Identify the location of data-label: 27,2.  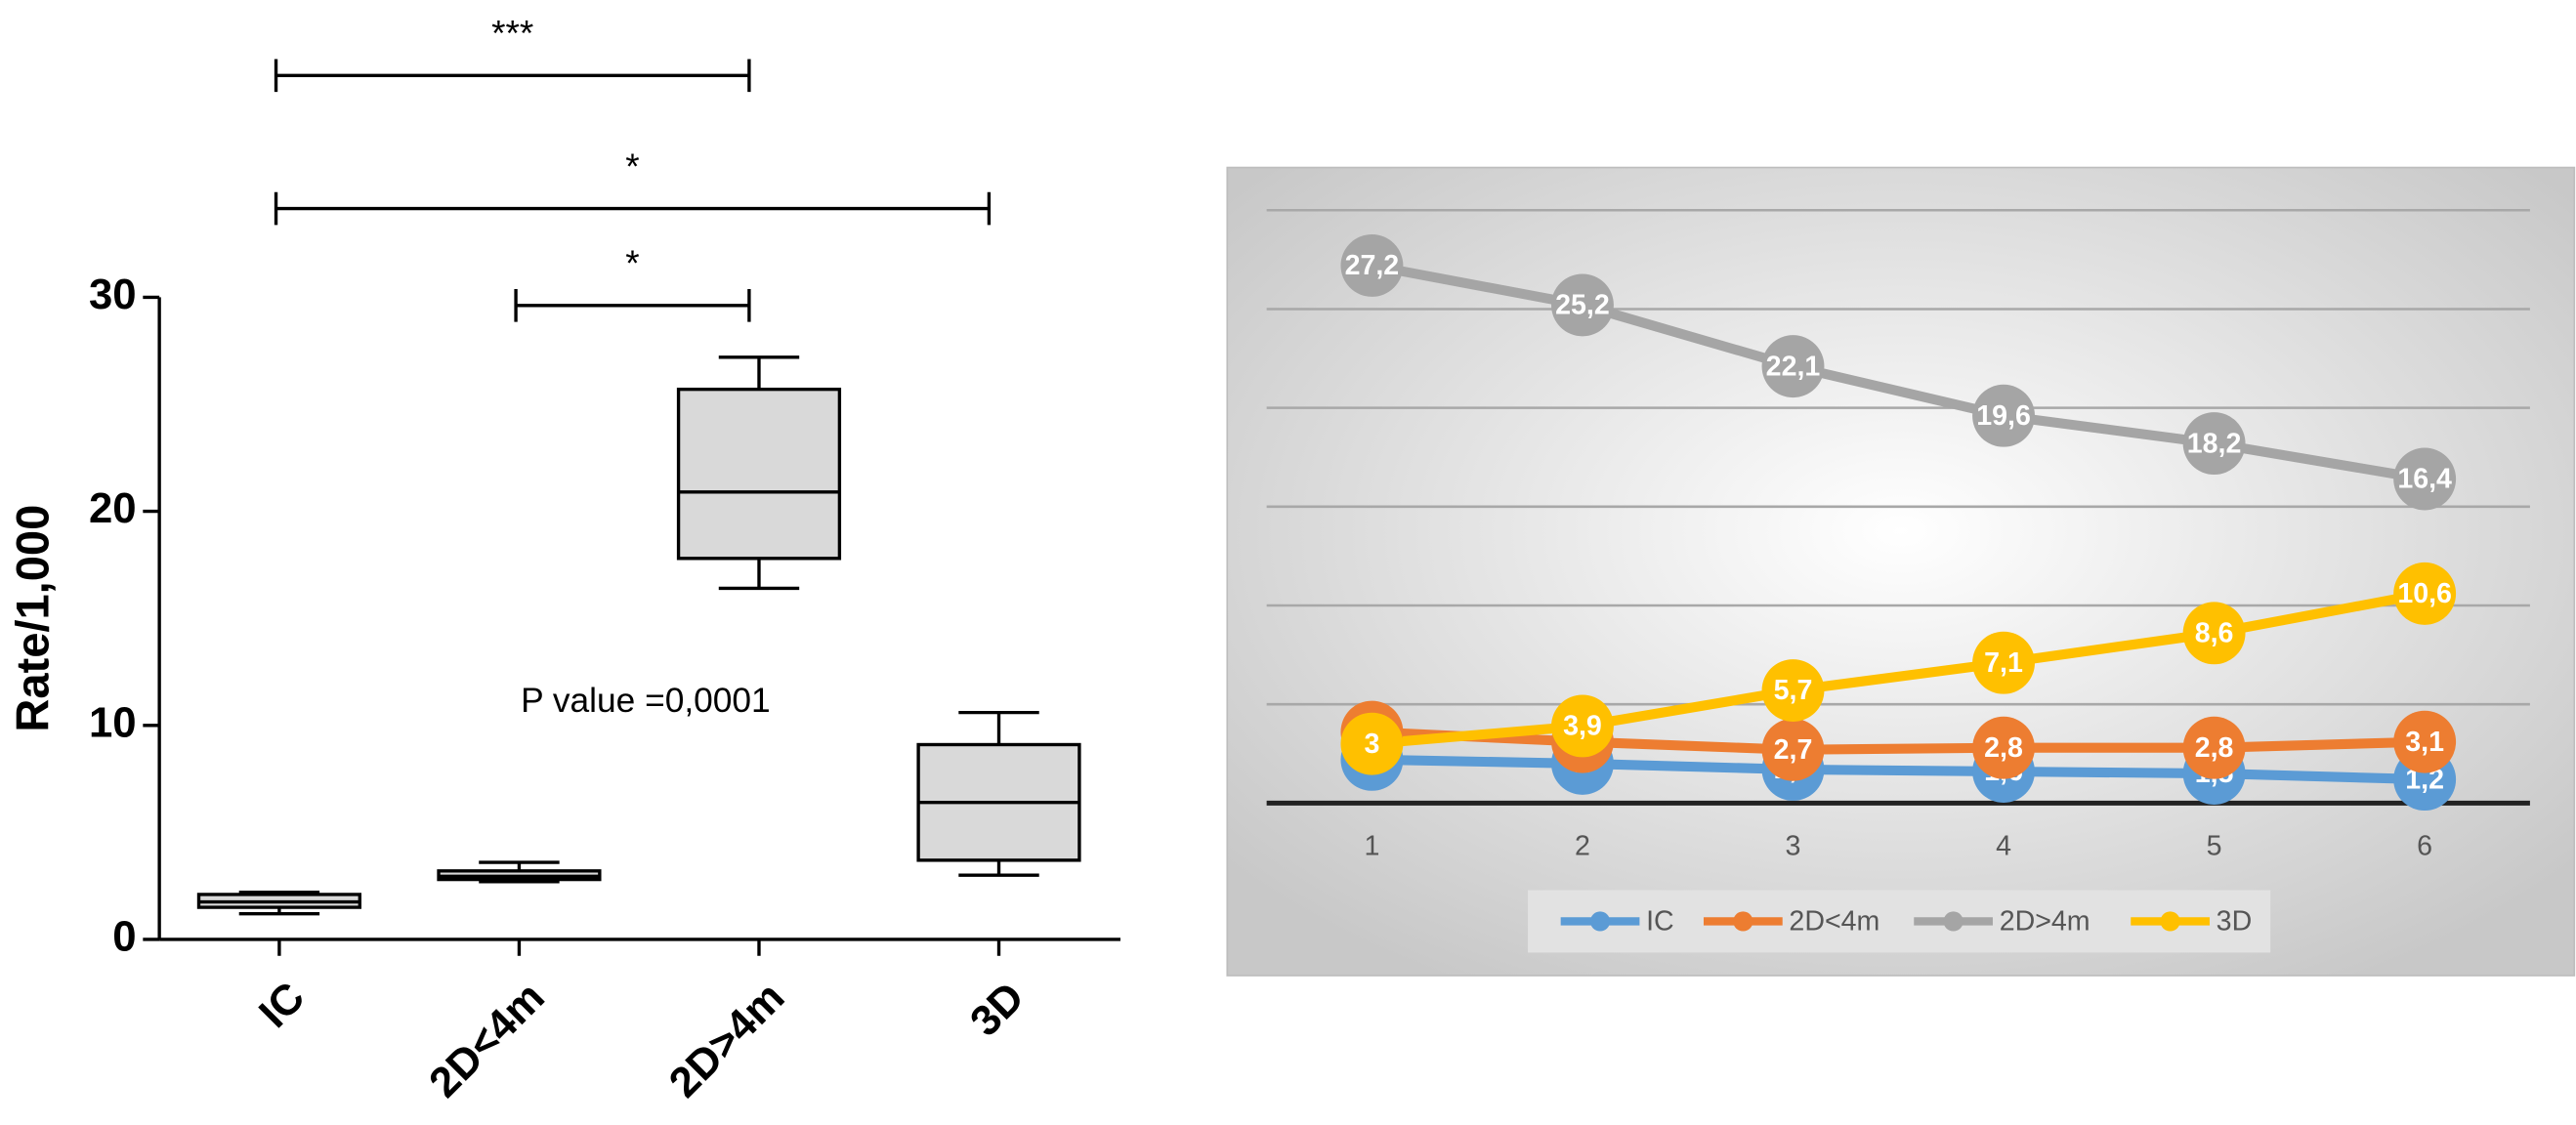
(1372, 265).